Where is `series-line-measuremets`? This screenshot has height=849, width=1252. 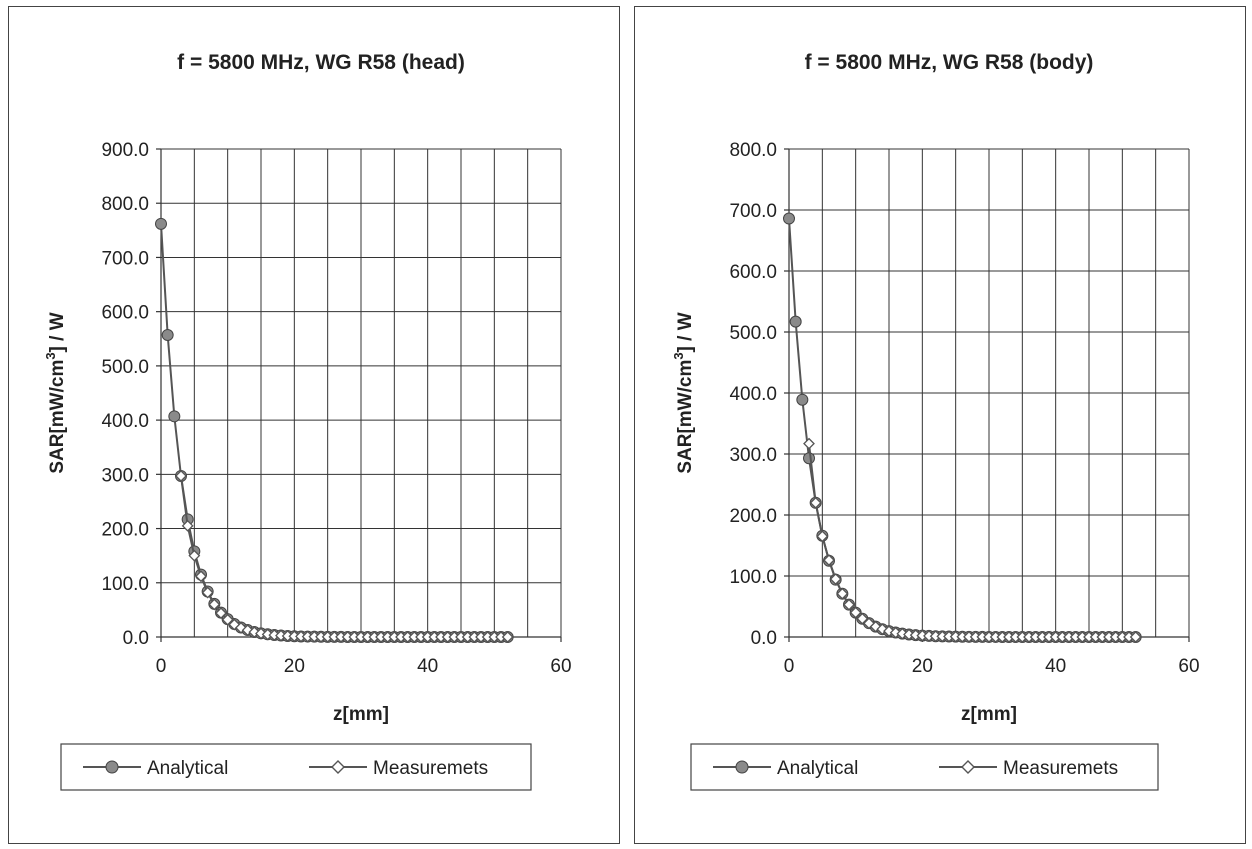
series-line-measuremets is located at coordinates (344, 556).